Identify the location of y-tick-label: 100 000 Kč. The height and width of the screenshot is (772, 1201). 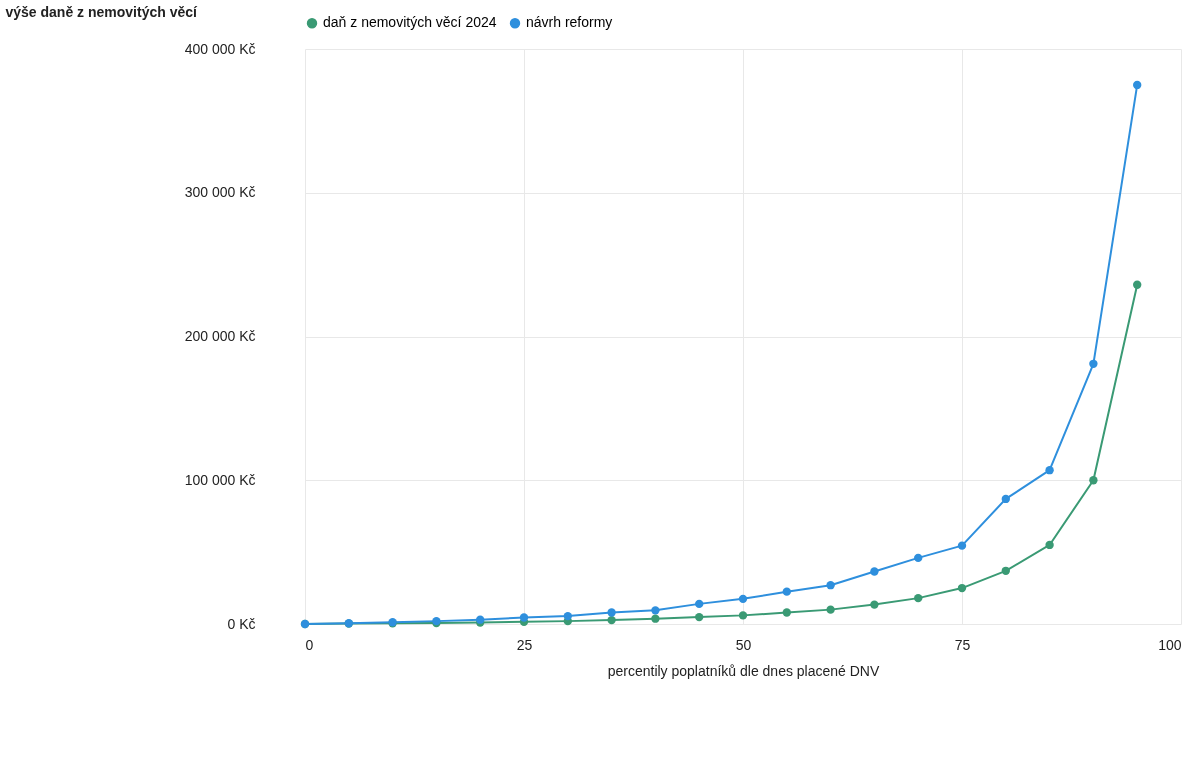
(220, 479).